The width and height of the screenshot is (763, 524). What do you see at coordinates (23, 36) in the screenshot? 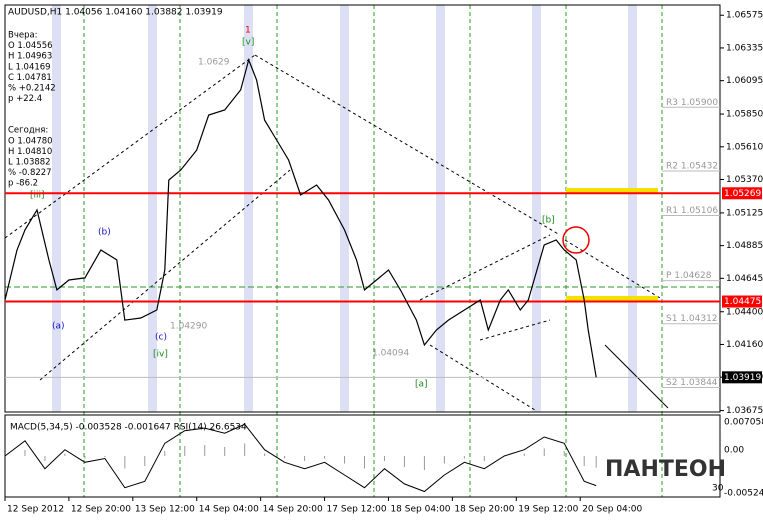
I see `info-line: Вчера:` at bounding box center [23, 36].